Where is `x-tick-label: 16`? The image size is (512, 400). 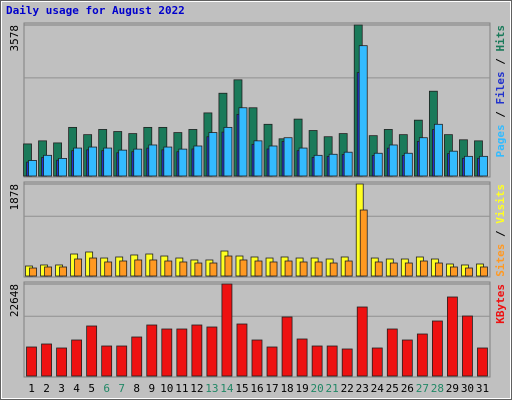 x-tick-label: 16 is located at coordinates (256, 388).